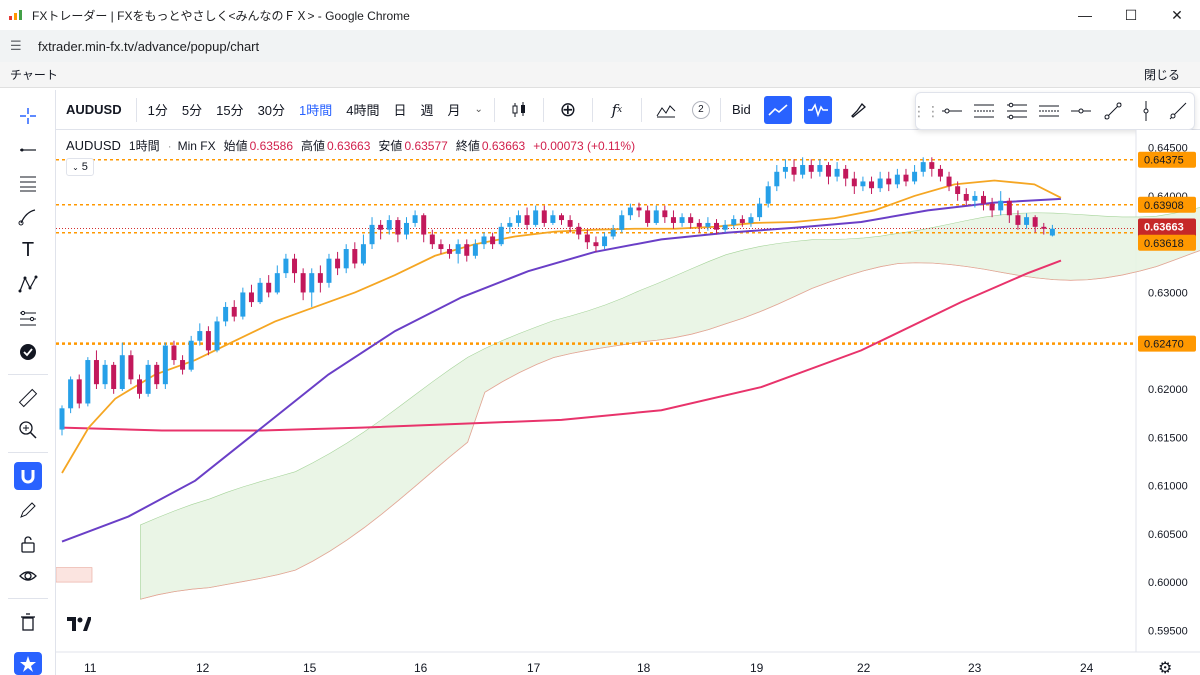 The image size is (1200, 675). What do you see at coordinates (400, 110) in the screenshot?
I see `interval-day: 日` at bounding box center [400, 110].